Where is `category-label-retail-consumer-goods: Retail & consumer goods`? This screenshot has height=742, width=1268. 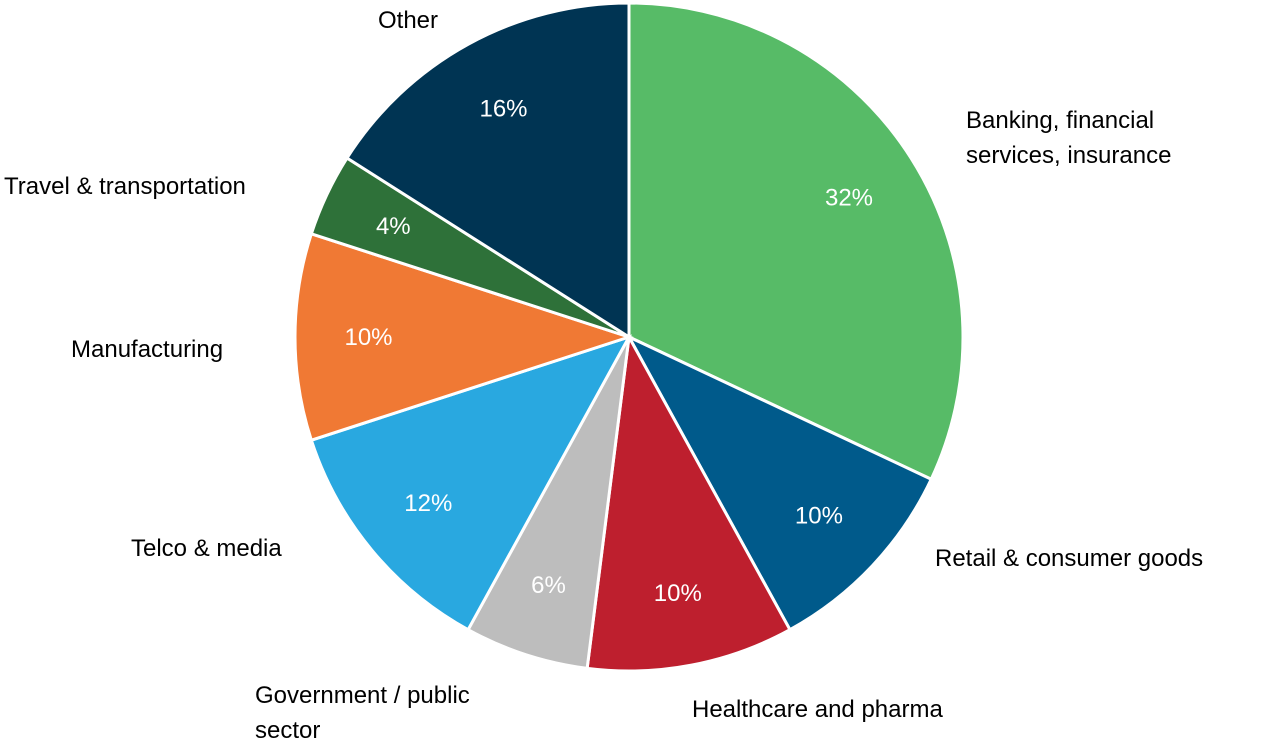
category-label-retail-consumer-goods: Retail & consumer goods is located at coordinates (1069, 558).